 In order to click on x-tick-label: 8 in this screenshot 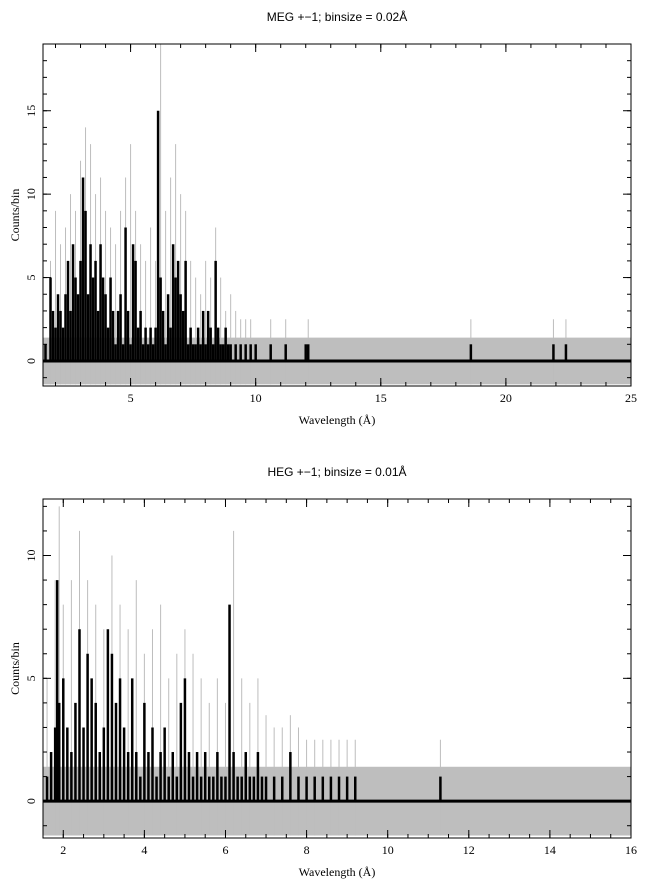, I will do `click(307, 850)`.